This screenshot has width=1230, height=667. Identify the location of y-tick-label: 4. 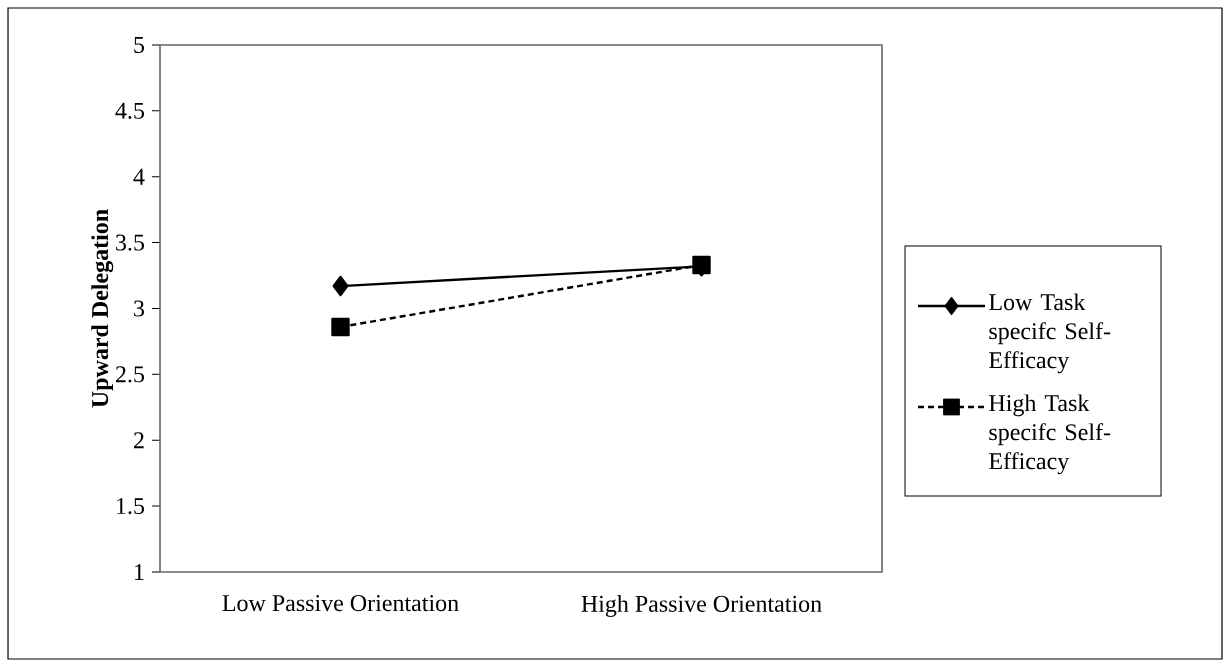
(139, 176).